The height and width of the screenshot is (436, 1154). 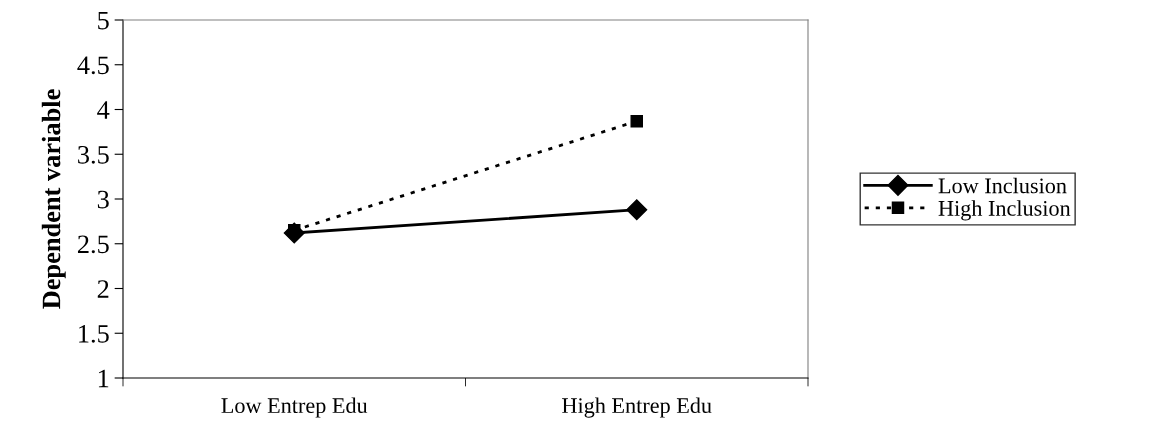 What do you see at coordinates (103, 199) in the screenshot?
I see `y-tick-label: 3` at bounding box center [103, 199].